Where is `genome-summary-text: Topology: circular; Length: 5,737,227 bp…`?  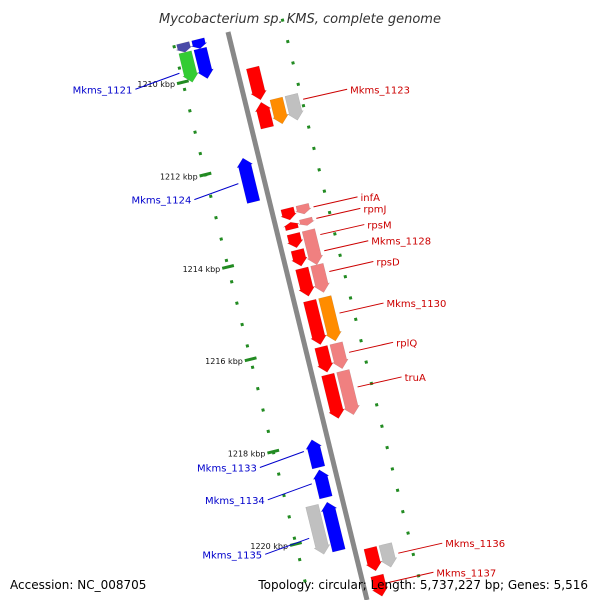
genome-summary-text: Topology: circular; Length: 5,737,227 bp… is located at coordinates (423, 585).